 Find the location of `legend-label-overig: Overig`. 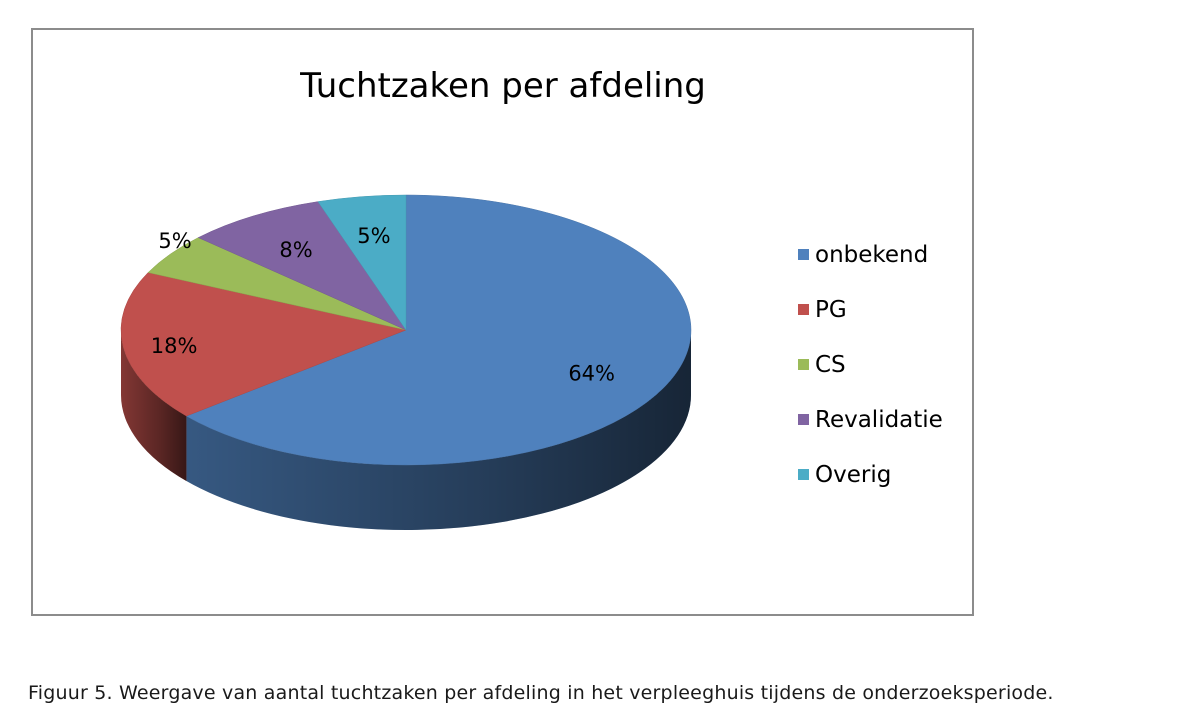

legend-label-overig: Overig is located at coordinates (853, 475).